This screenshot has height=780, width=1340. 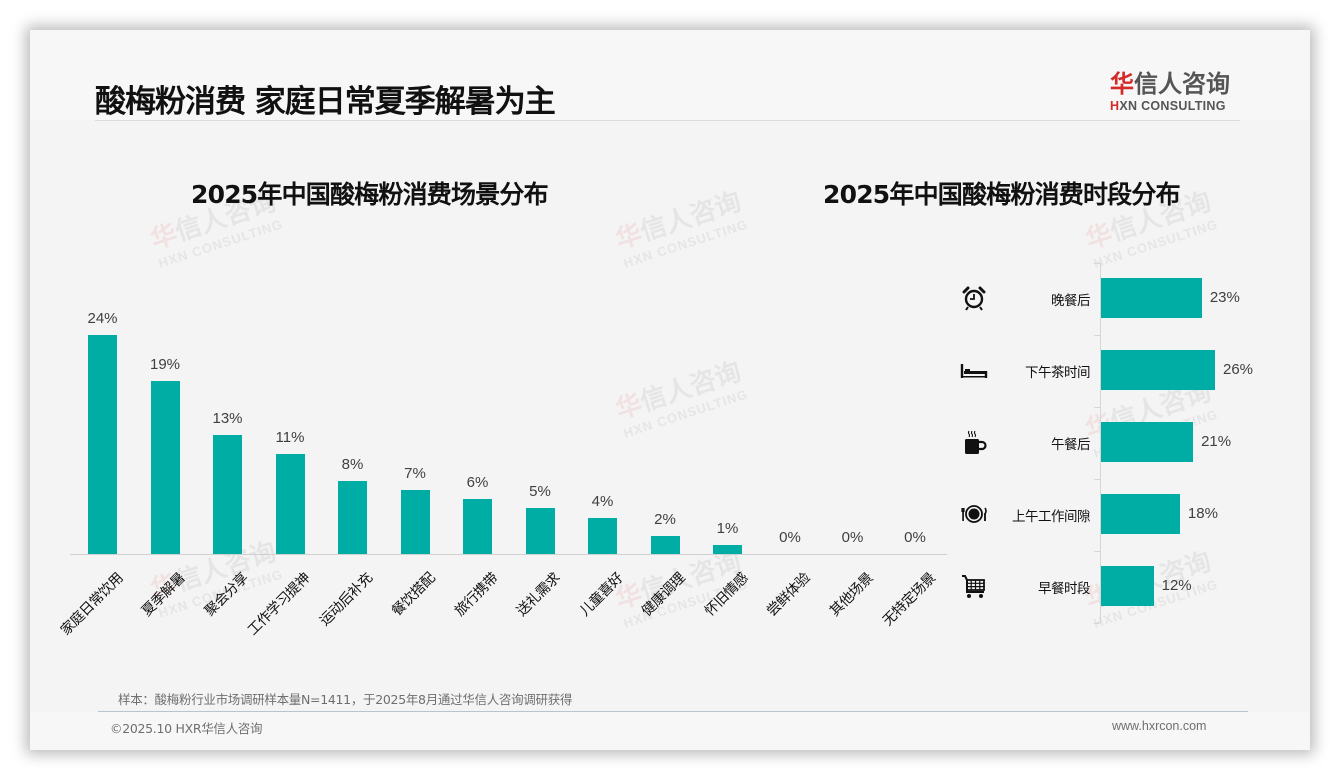 I want to click on bar-value-label: 8%, so click(x=352, y=464).